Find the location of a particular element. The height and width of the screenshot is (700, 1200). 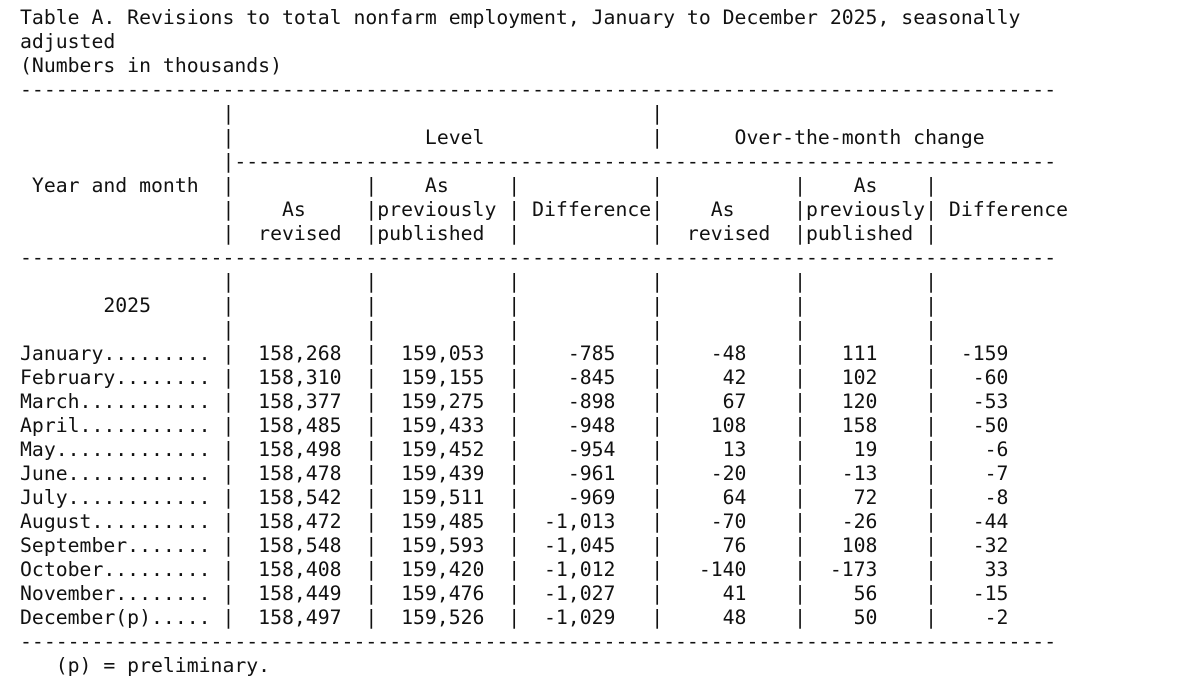

cell-otm-as-previously-published: 50 is located at coordinates (865, 617).